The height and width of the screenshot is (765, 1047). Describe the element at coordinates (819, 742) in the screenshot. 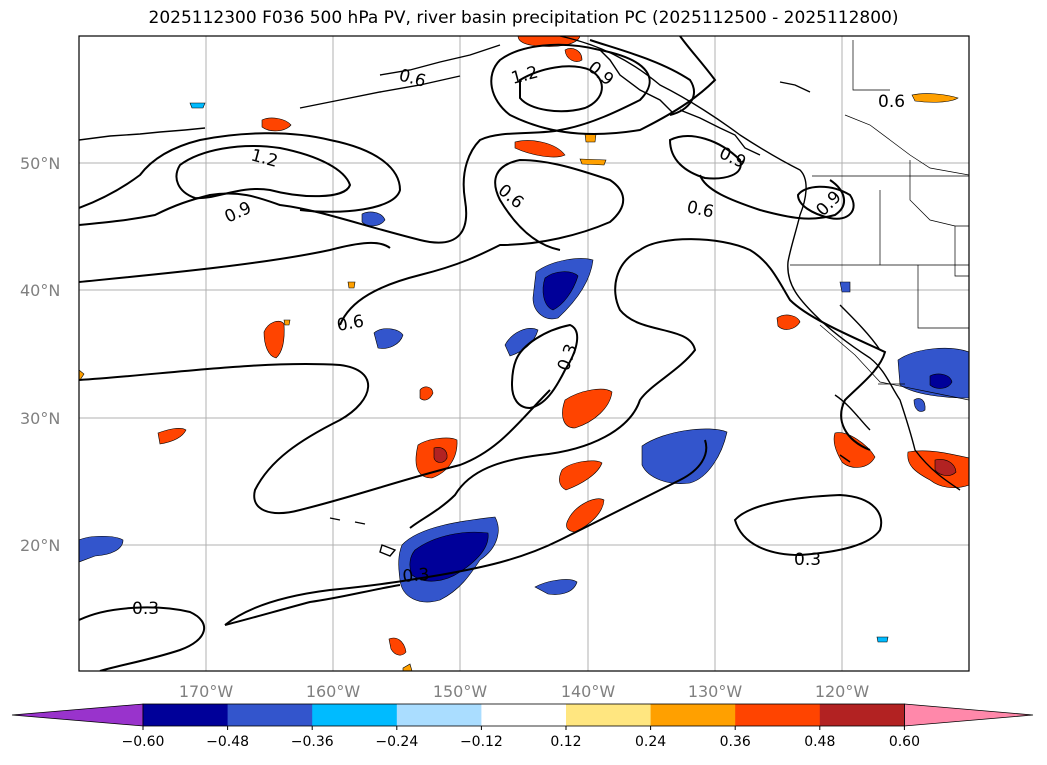

I see `colorbar-tick-label: 0.48` at that location.